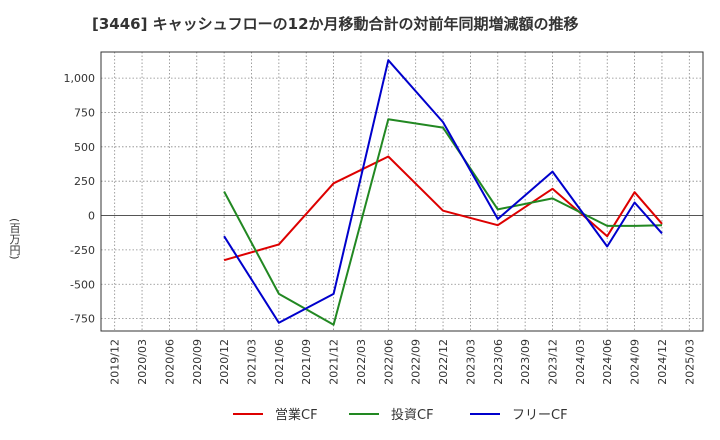 Image resolution: width=720 pixels, height=440 pixels. Describe the element at coordinates (82, 250) in the screenshot. I see `y-tick-label: -250` at that location.